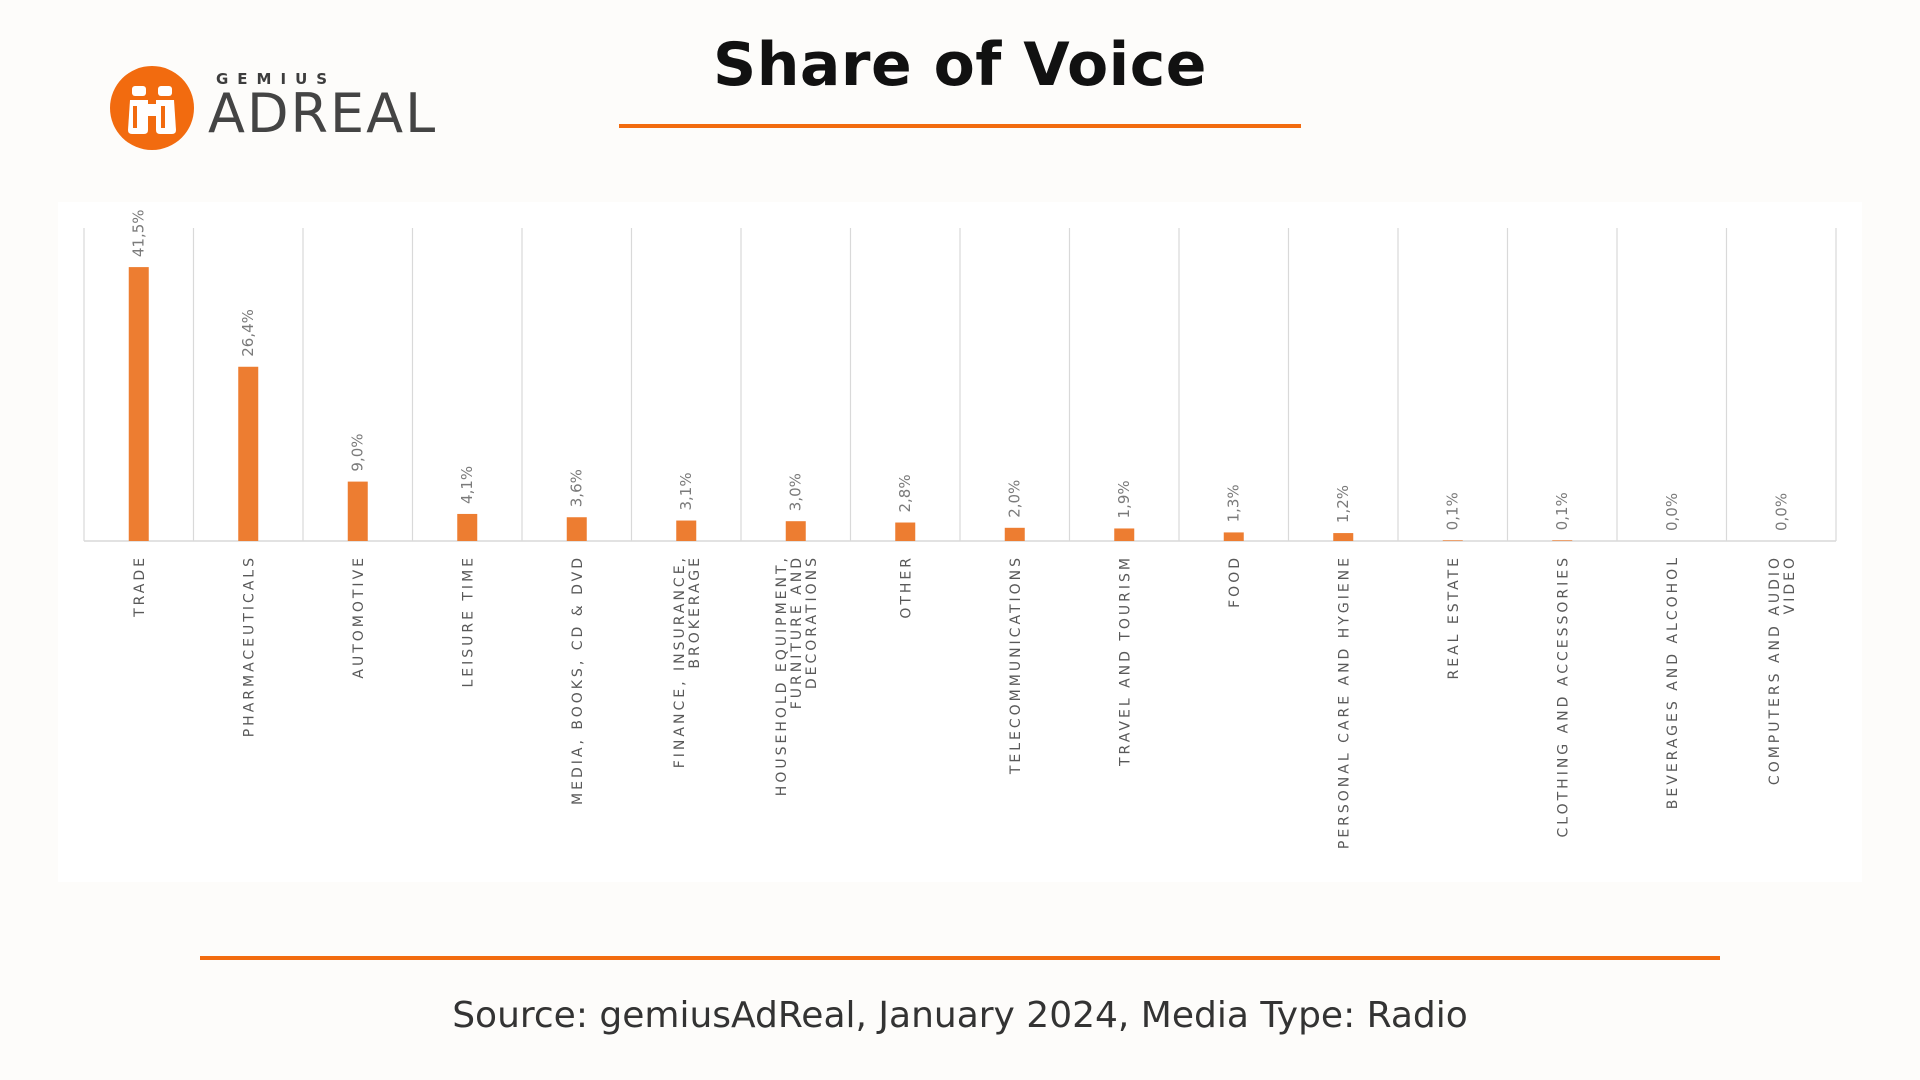 This screenshot has width=1920, height=1080. What do you see at coordinates (152, 108) in the screenshot?
I see `binoculars-icon` at bounding box center [152, 108].